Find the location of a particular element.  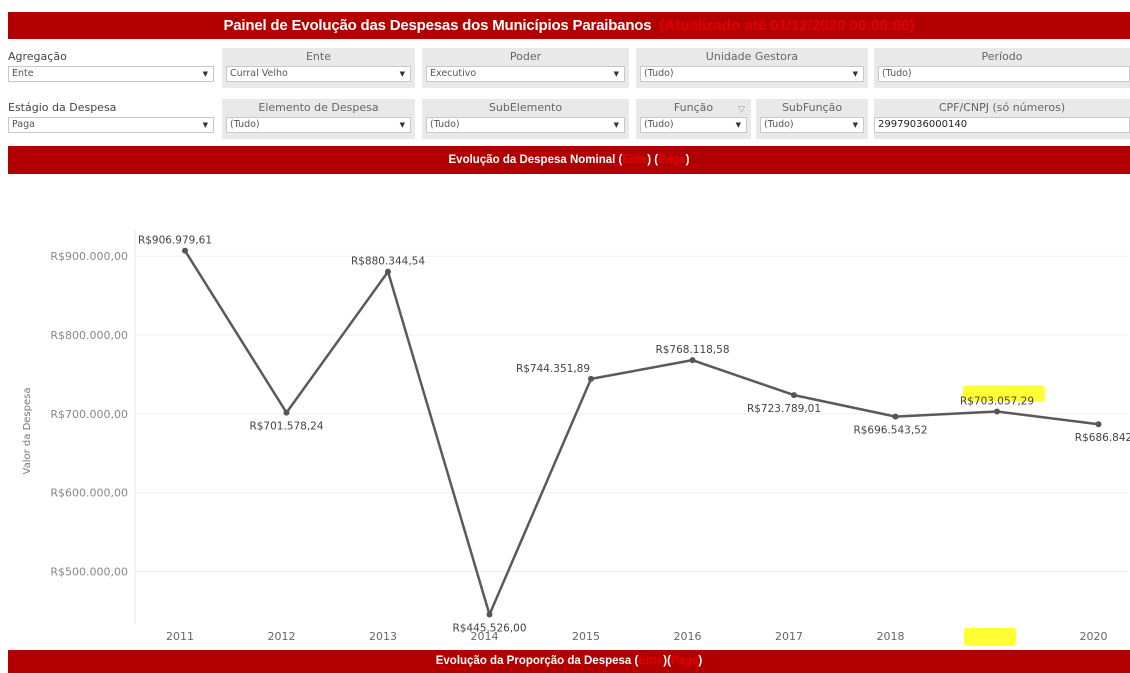

data-label: R$744.351,89 is located at coordinates (553, 369).